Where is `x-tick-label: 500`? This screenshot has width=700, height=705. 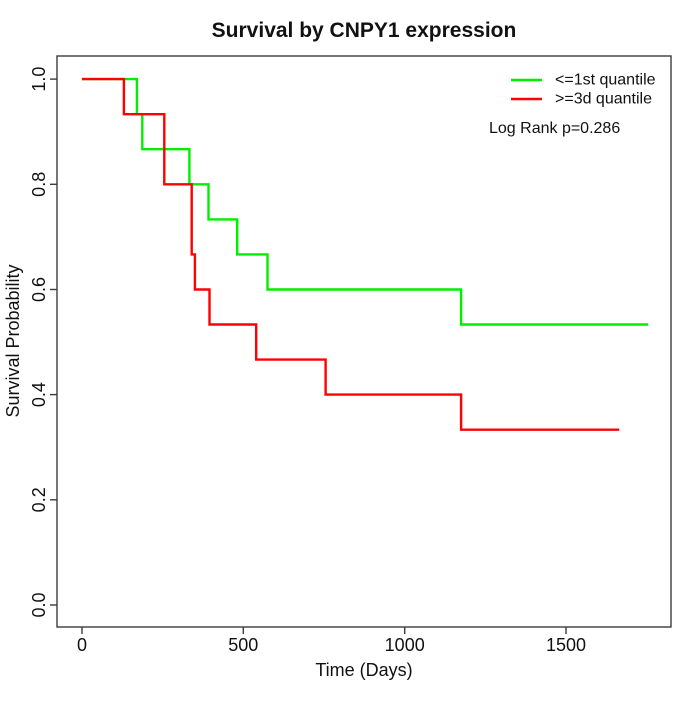
x-tick-label: 500 is located at coordinates (243, 645).